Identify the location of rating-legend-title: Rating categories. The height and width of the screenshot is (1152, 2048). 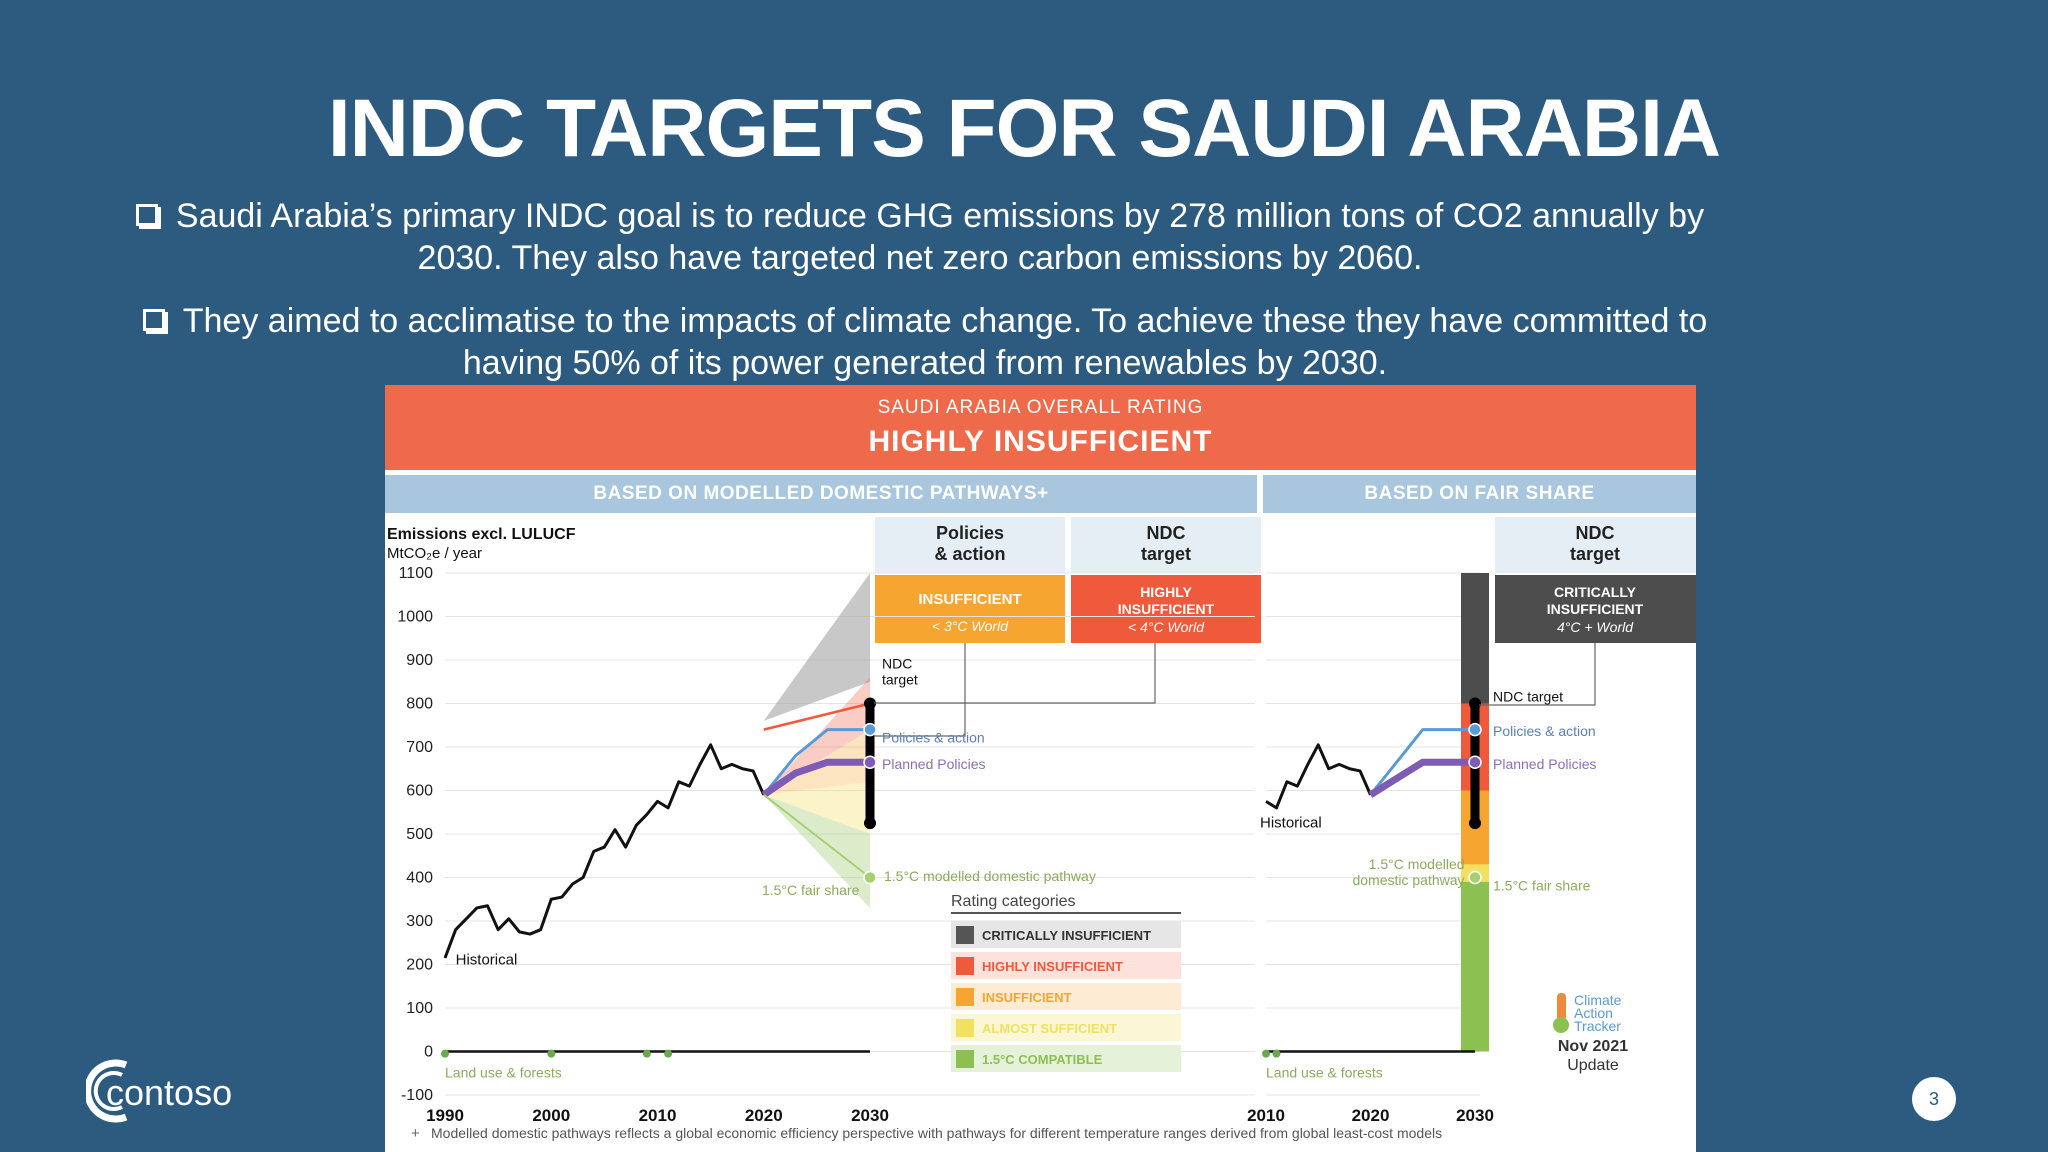
(1013, 901).